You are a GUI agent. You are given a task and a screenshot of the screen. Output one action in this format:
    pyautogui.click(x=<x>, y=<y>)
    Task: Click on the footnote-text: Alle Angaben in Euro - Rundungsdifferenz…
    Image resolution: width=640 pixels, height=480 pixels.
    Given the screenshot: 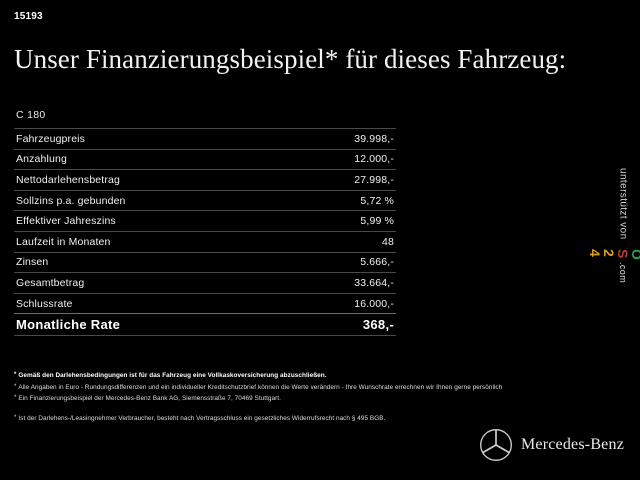 What is the action you would take?
    pyautogui.click(x=260, y=387)
    